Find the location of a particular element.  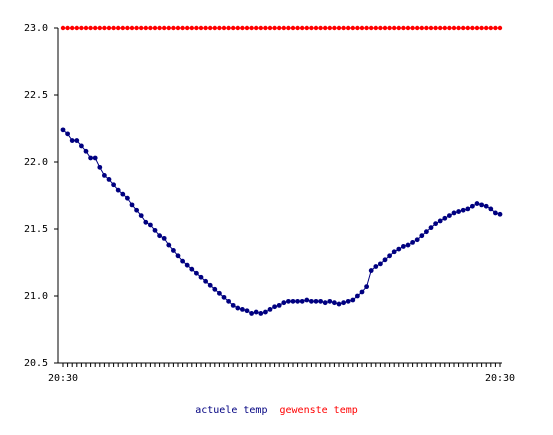

x-ticks: 20:30 20:30 is located at coordinates (281, 373).